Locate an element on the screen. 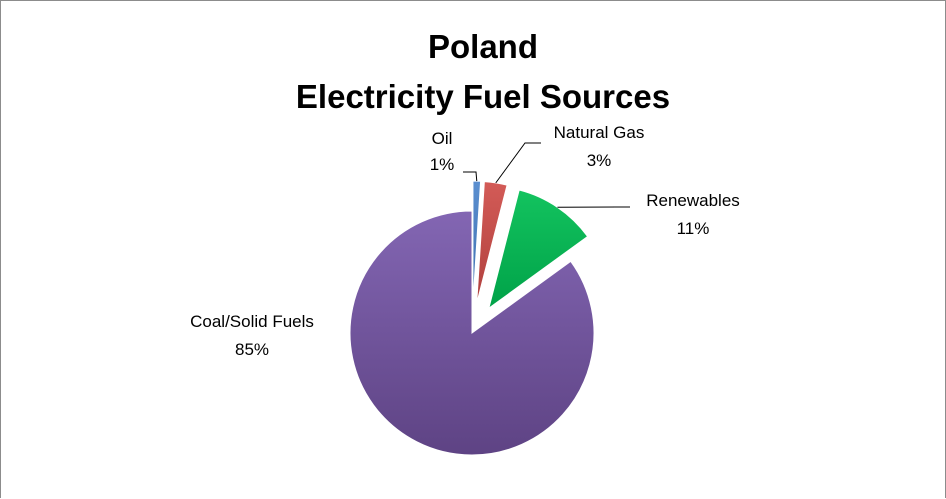 Image resolution: width=946 pixels, height=499 pixels. chart-title-line-1: Poland is located at coordinates (483, 46).